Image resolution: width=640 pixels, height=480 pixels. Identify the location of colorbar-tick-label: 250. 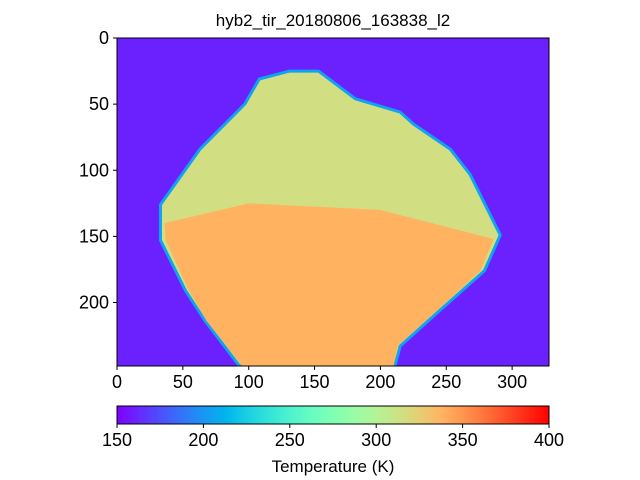
(290, 440).